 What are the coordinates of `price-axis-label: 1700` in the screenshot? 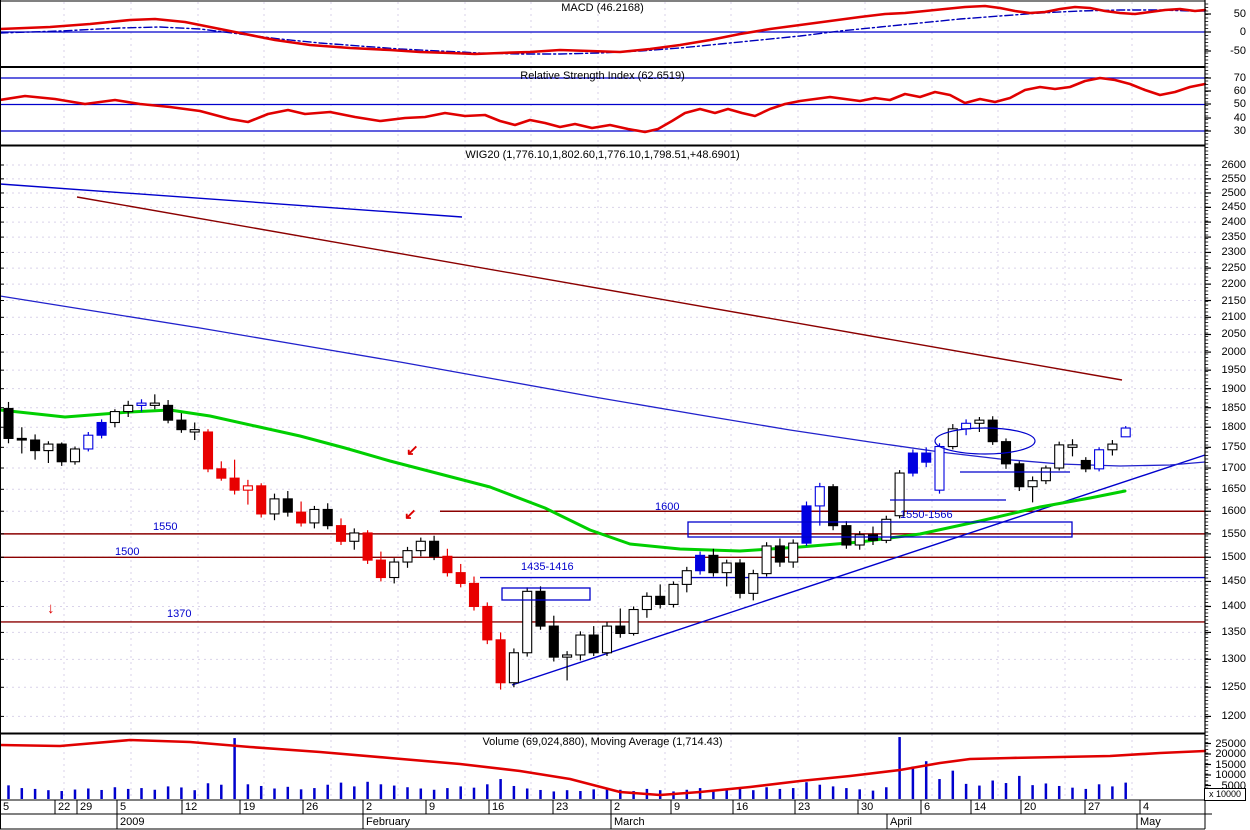 It's located at (1233, 468).